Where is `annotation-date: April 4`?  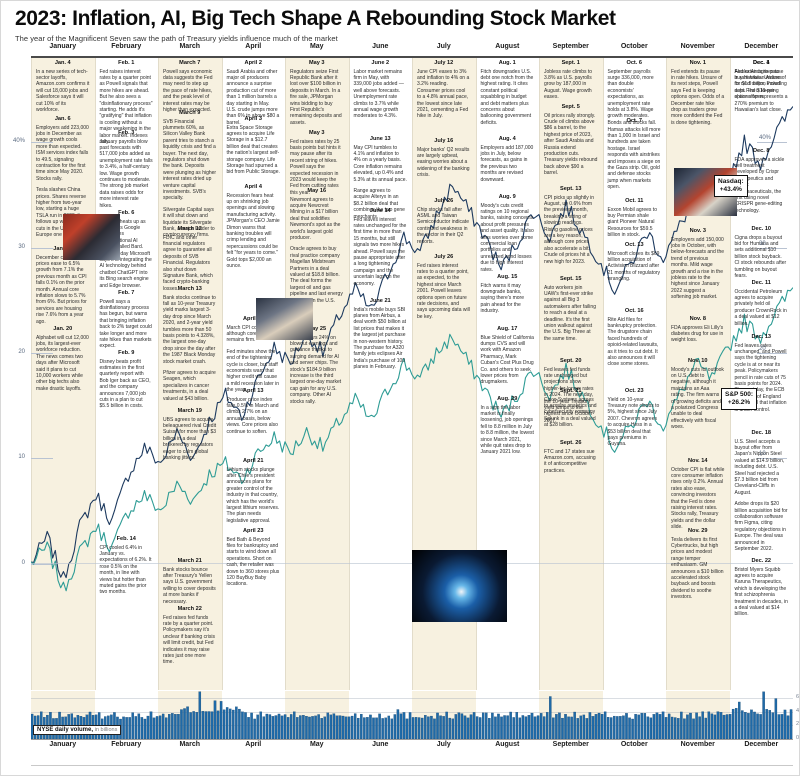
annotation-date: April 4 is located at coordinates (253, 187).